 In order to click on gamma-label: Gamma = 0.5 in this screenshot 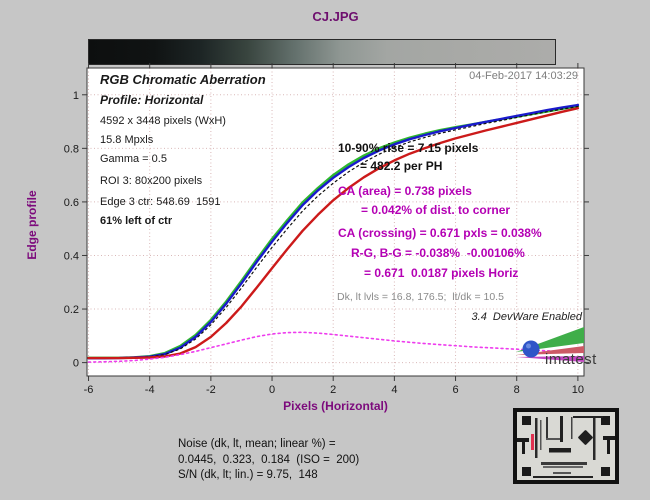, I will do `click(133, 159)`.